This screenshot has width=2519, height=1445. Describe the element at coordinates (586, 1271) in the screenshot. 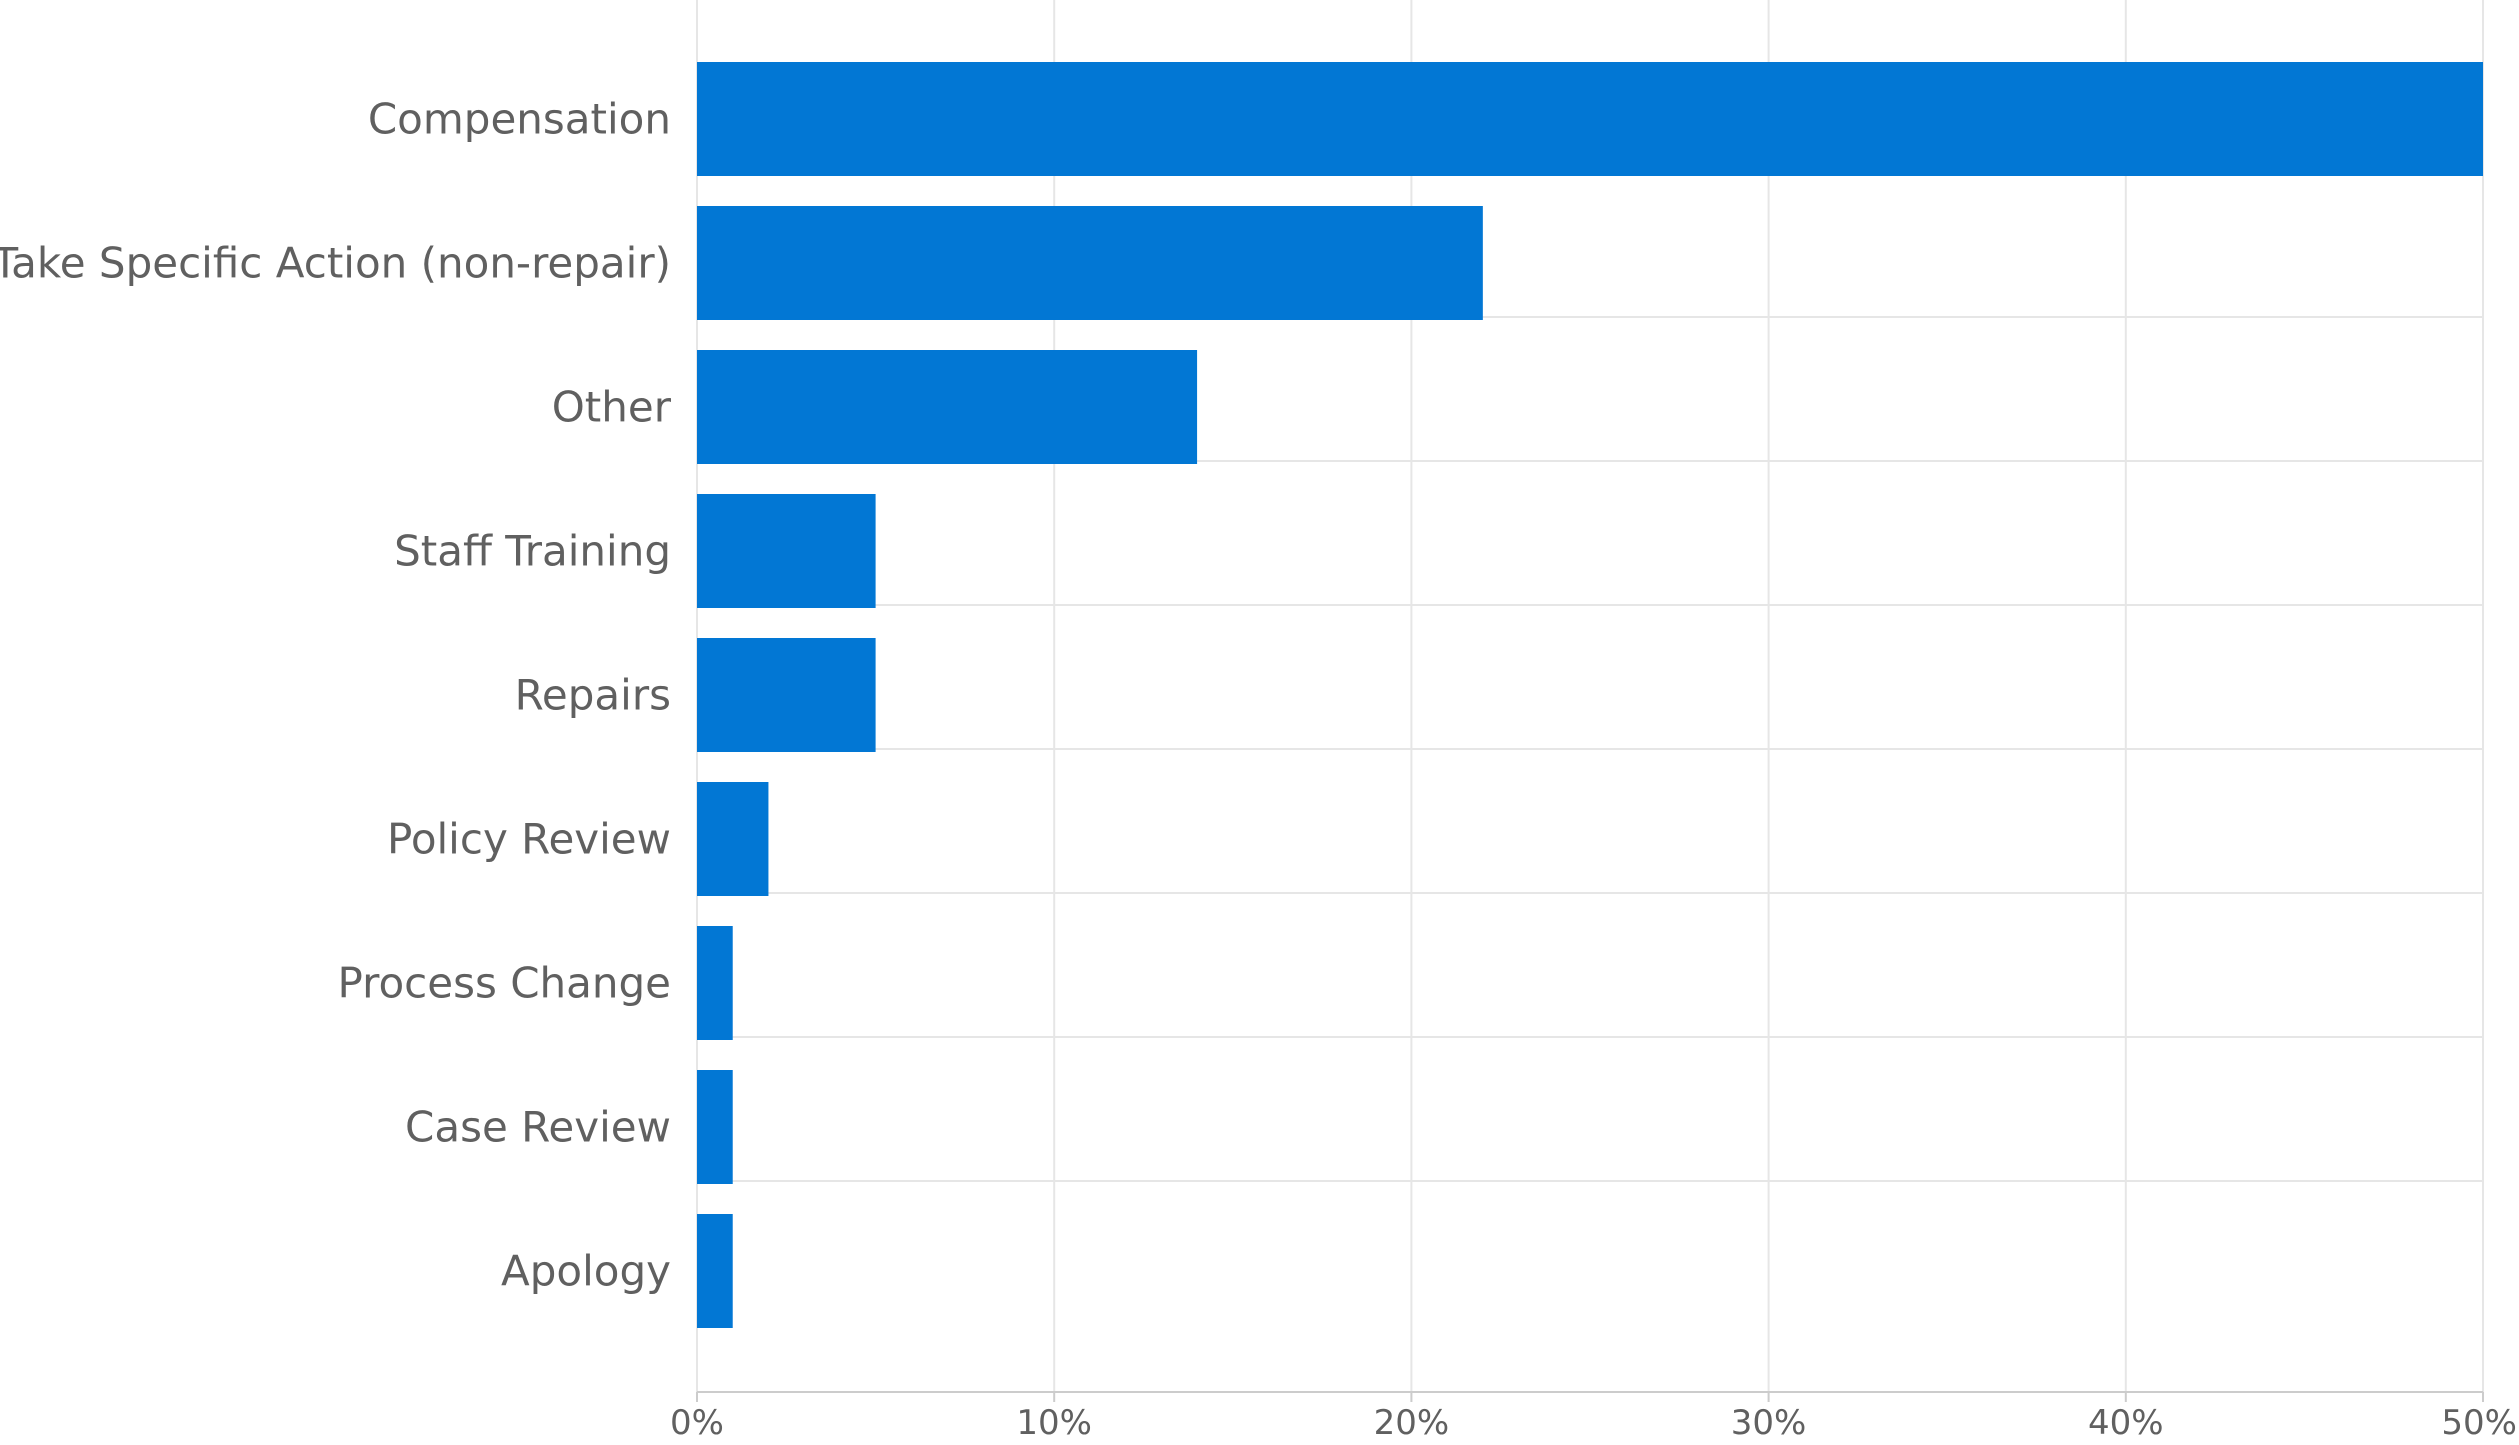

I see `category-label: Apology` at that location.